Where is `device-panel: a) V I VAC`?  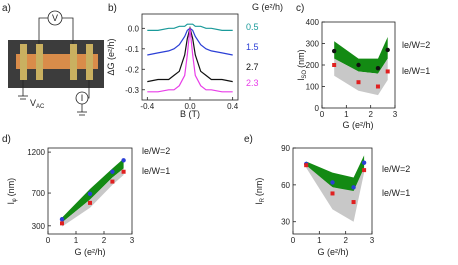 device-panel: a) V I VAC is located at coordinates (53, 59).